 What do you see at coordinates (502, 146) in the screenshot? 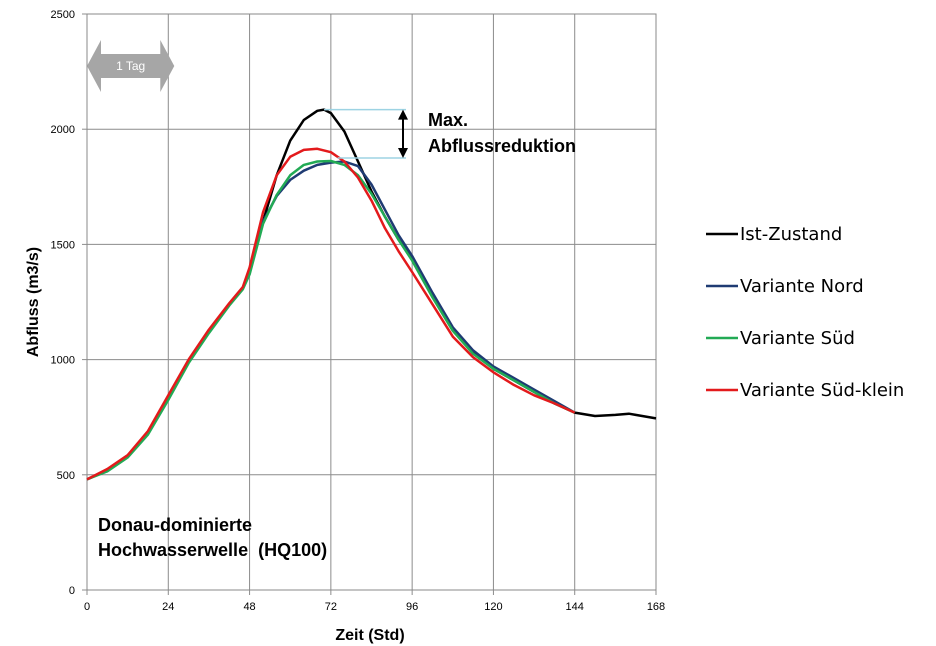
I see `reduction-label-line2: Abflussreduktion` at bounding box center [502, 146].